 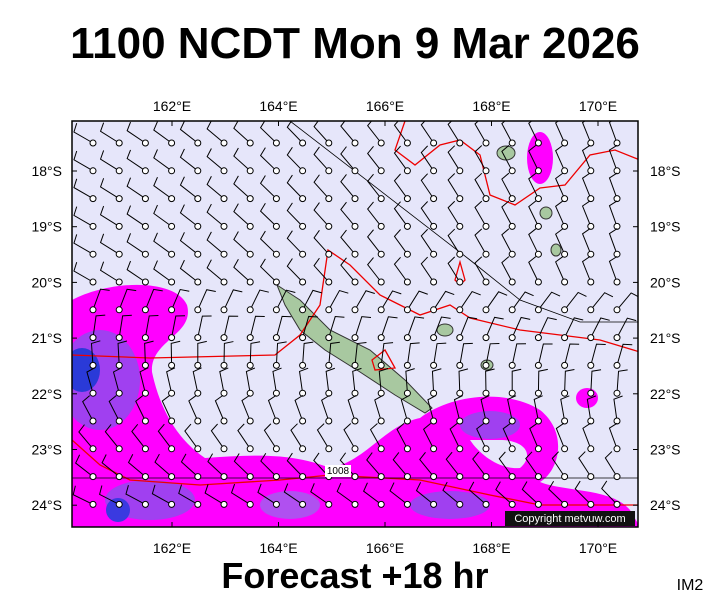 What do you see at coordinates (355, 43) in the screenshot?
I see `title: 1100 NCDT Mon 9 Mar 2026` at bounding box center [355, 43].